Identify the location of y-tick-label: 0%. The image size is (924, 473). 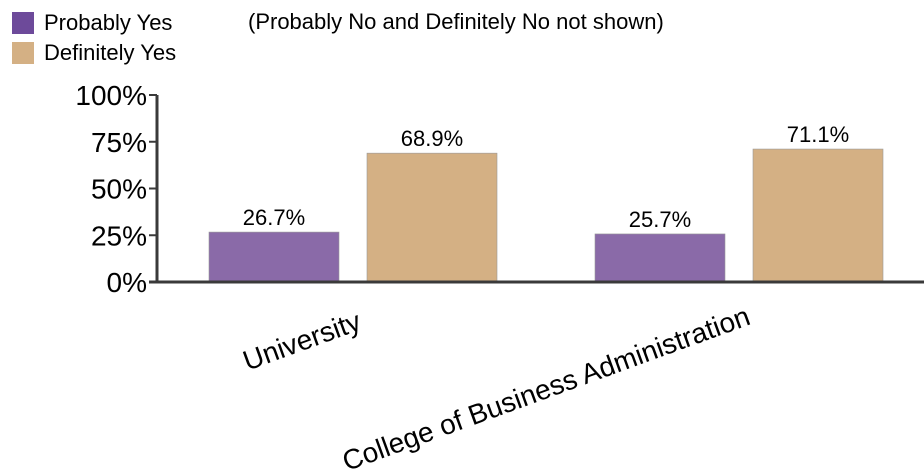
(127, 282).